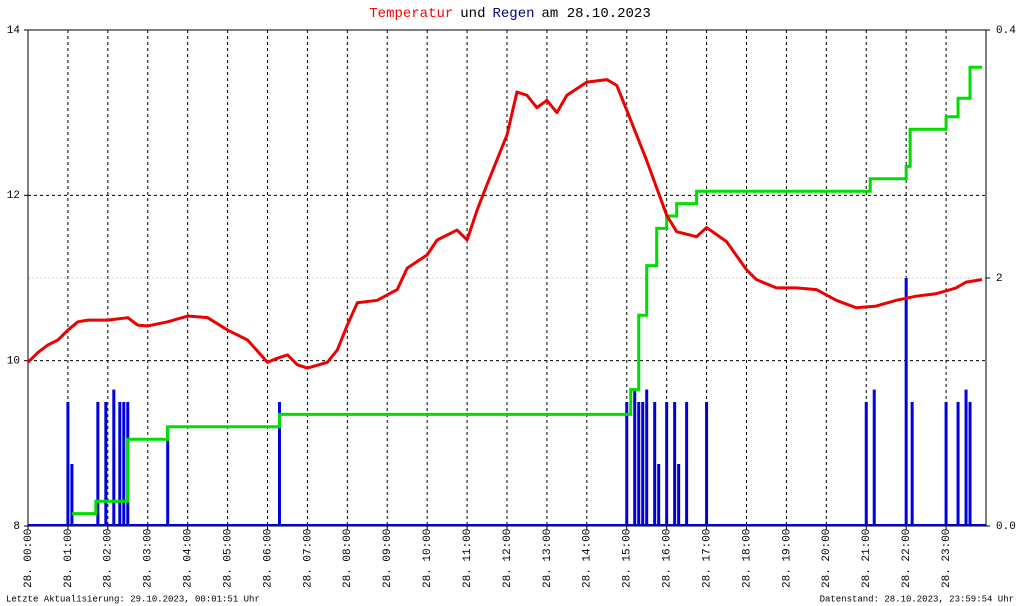  Describe the element at coordinates (827, 558) in the screenshot. I see `x-tick-label: 28. 20:00` at that location.